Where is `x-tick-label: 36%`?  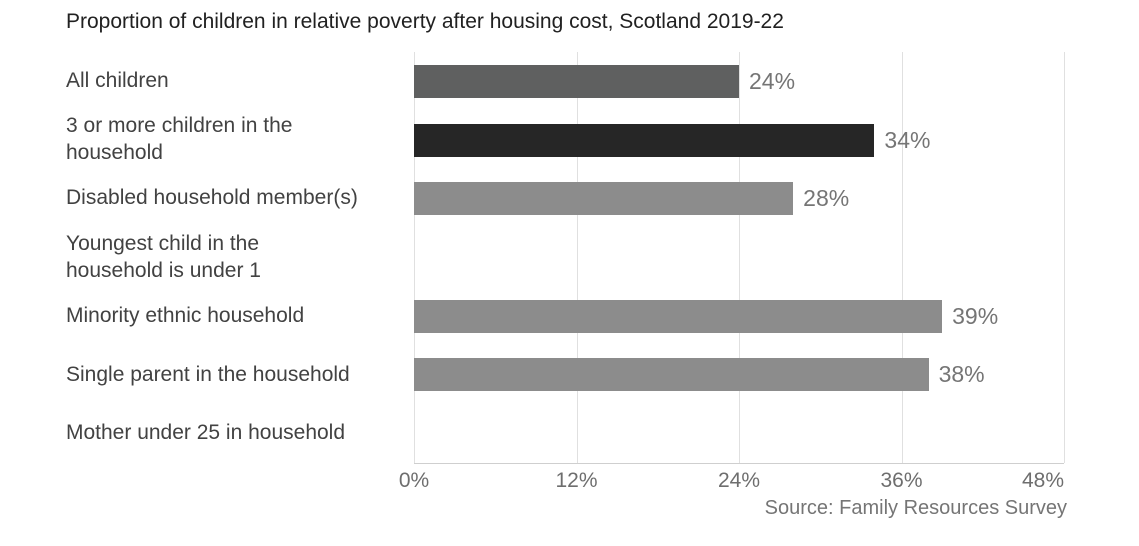 x-tick-label: 36% is located at coordinates (901, 480).